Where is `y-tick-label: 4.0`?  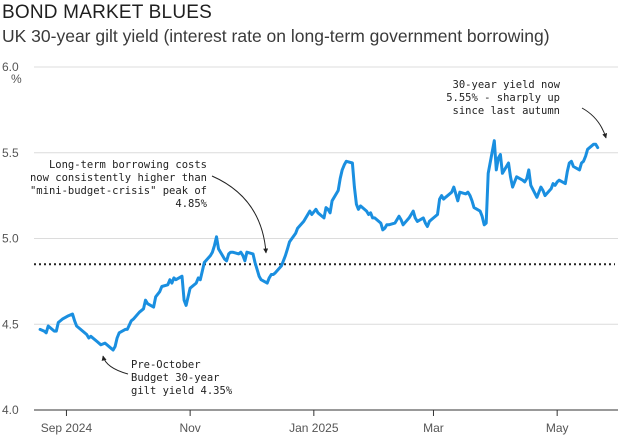 y-tick-label: 4.0 is located at coordinates (10, 410).